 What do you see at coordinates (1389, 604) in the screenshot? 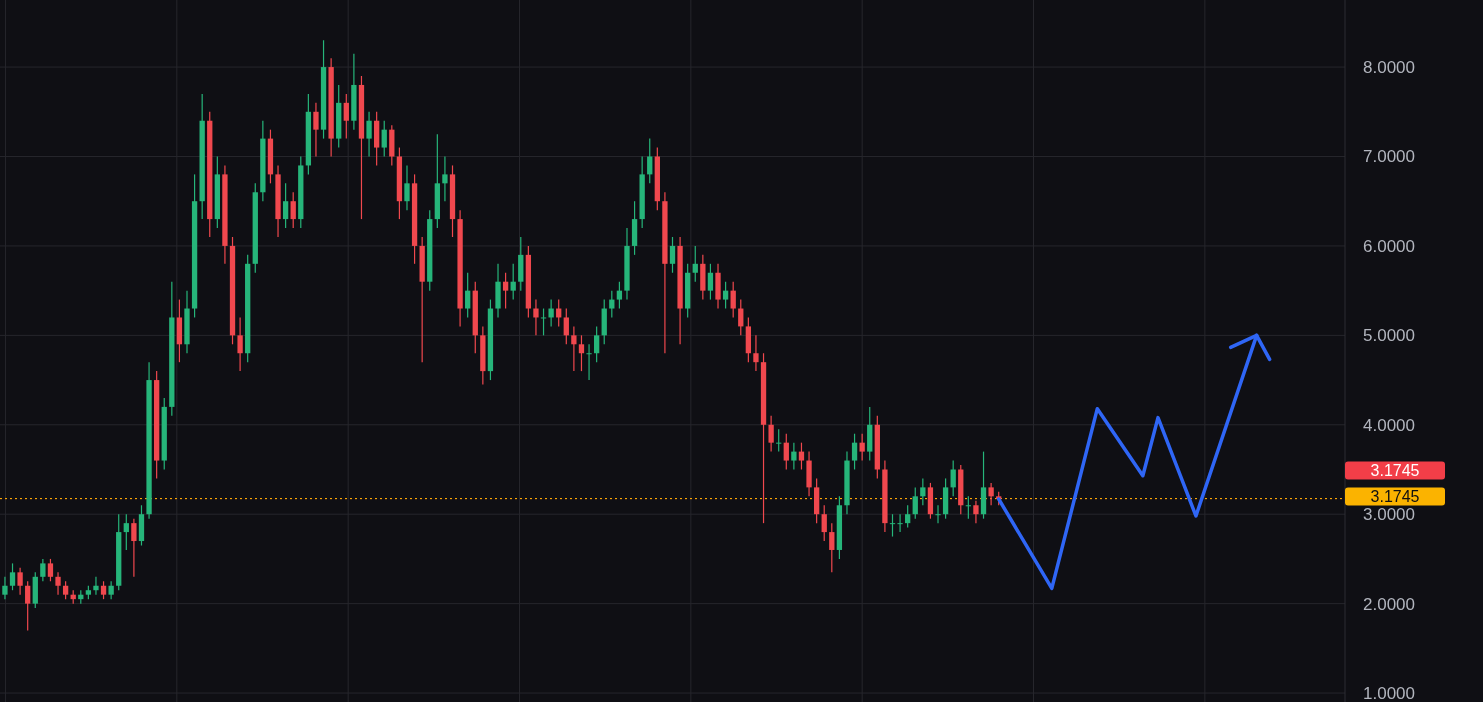
I see `y-tick-label: 2.0000` at bounding box center [1389, 604].